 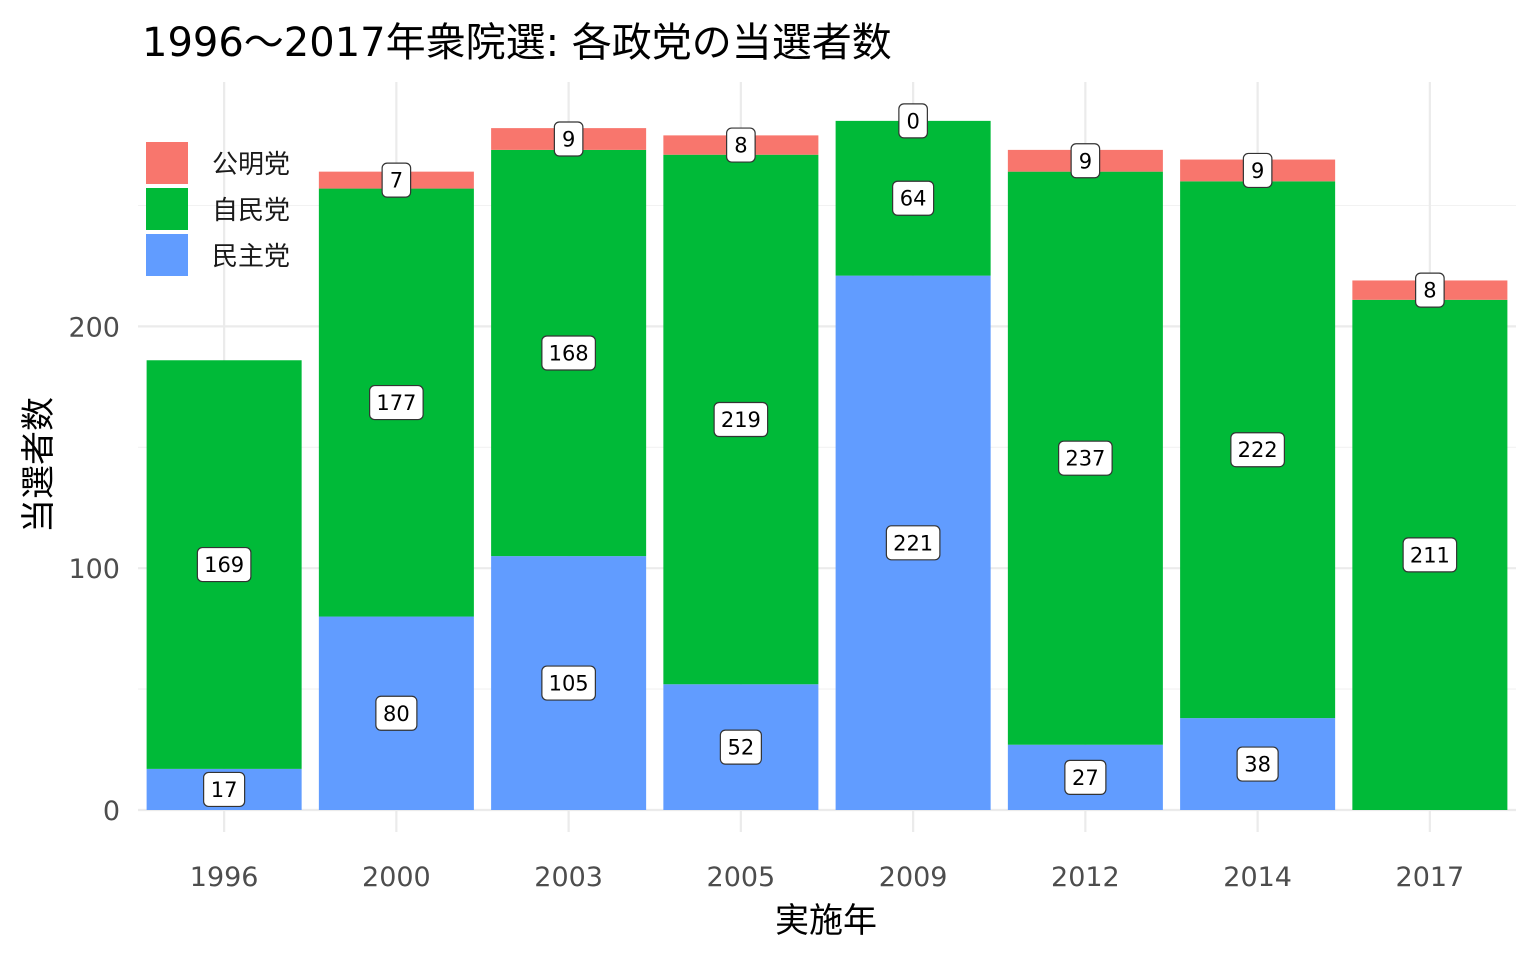 I want to click on data-label-text: 38, so click(x=1257, y=765).